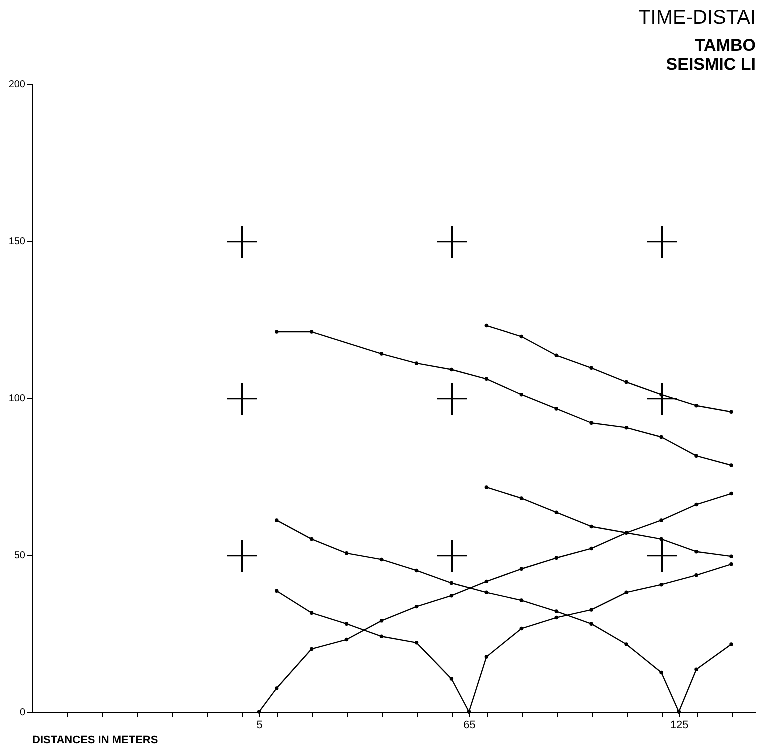  What do you see at coordinates (23, 713) in the screenshot?
I see `y-tick-label: 0` at bounding box center [23, 713].